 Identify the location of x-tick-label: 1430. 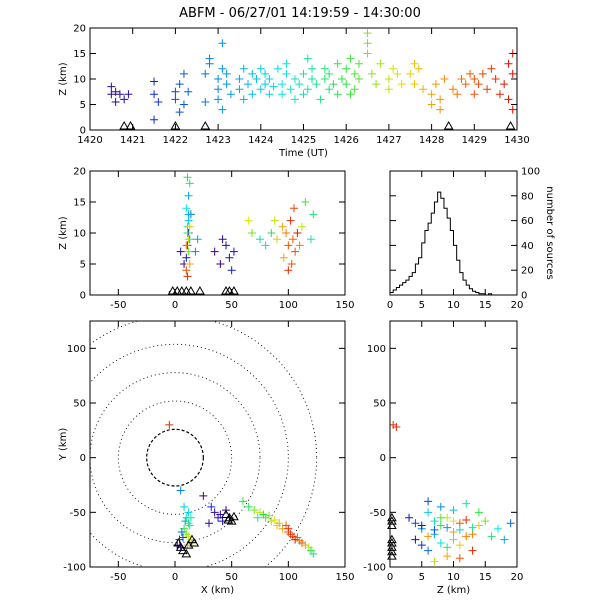
(516, 140).